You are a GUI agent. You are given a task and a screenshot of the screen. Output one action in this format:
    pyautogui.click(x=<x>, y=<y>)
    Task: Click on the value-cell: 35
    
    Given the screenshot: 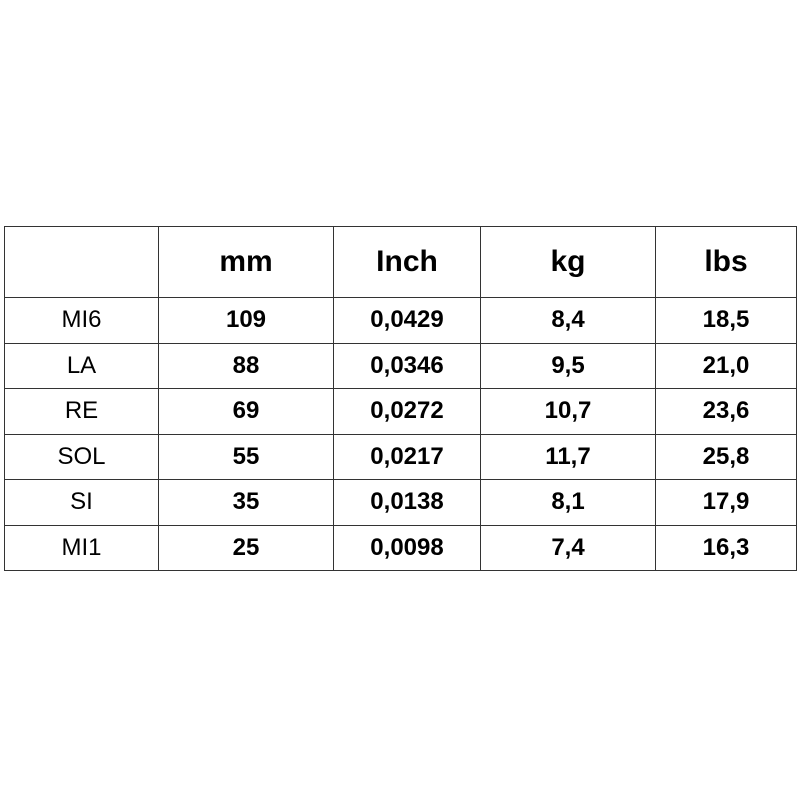 What is the action you would take?
    pyautogui.click(x=246, y=502)
    